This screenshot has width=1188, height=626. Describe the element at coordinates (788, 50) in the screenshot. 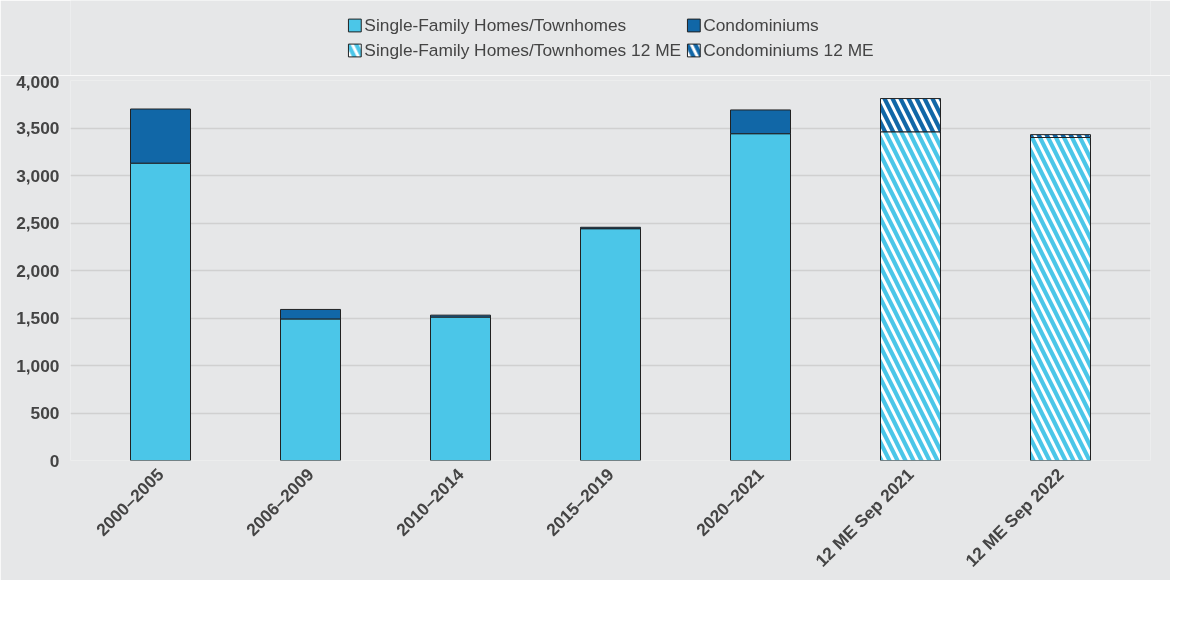

I see `legend-label: Condominiums 12 ME` at that location.